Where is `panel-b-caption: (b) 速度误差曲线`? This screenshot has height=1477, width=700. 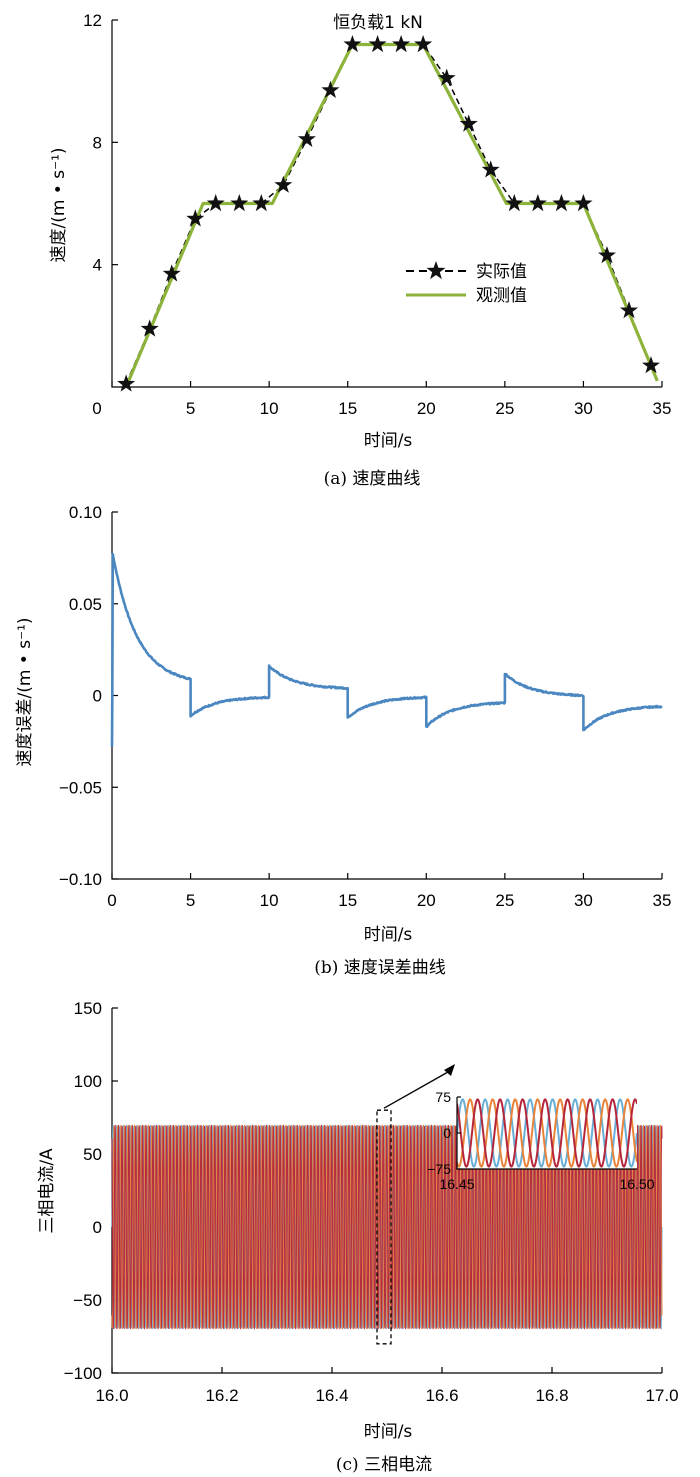
panel-b-caption: (b) 速度误差曲线 is located at coordinates (380, 968).